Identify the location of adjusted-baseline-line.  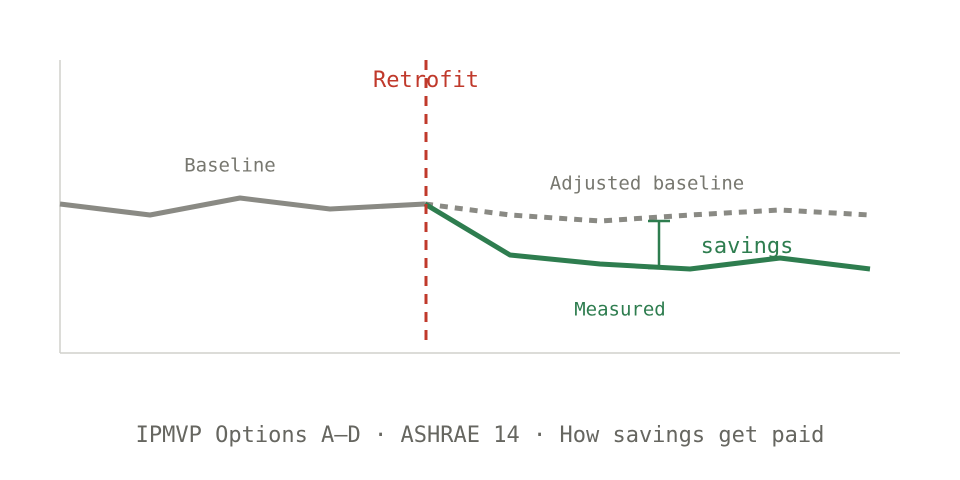
(647, 212).